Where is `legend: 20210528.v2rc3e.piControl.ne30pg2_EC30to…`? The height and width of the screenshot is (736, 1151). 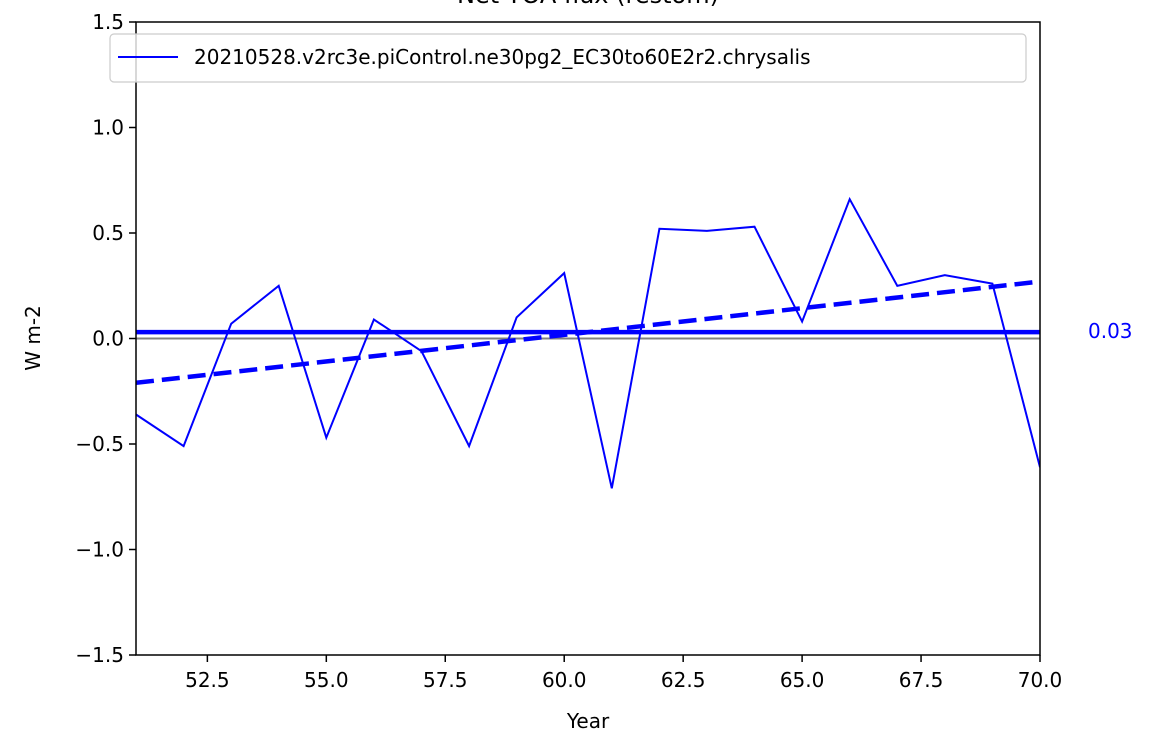 legend: 20210528.v2rc3e.piControl.ne30pg2_EC30to… is located at coordinates (568, 58).